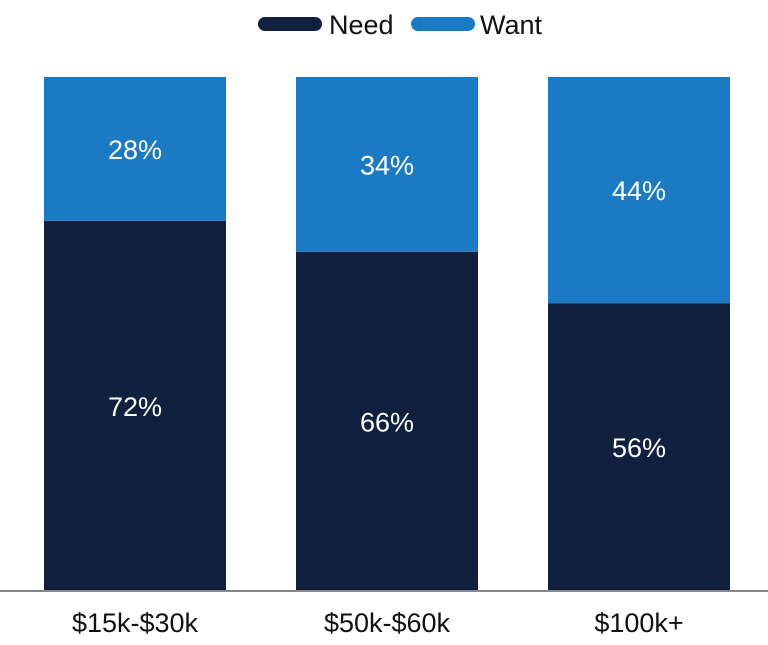  I want to click on legend: Need Want, so click(400, 25).